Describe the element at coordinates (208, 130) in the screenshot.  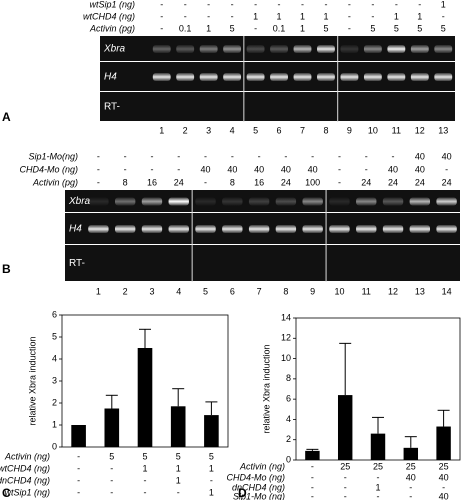
I see `lane-number: 3` at that location.